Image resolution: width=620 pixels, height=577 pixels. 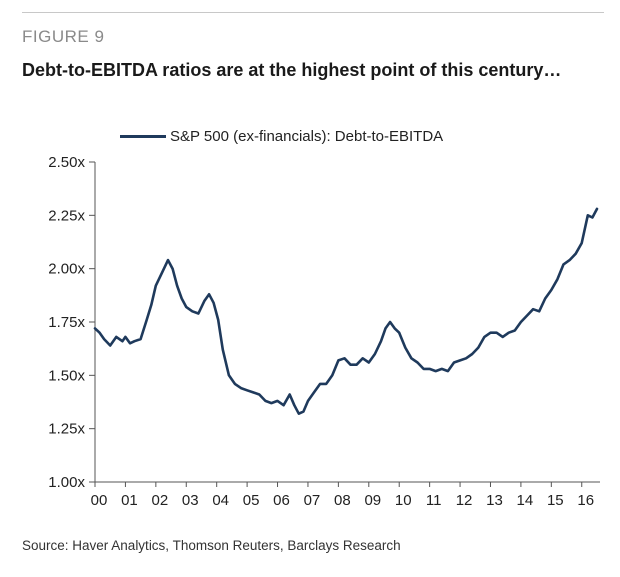 I want to click on x-axis: 00 01 02 03 04 05 06 07 08 09 10 11 12 13 14 15 16, so click(x=345, y=495).